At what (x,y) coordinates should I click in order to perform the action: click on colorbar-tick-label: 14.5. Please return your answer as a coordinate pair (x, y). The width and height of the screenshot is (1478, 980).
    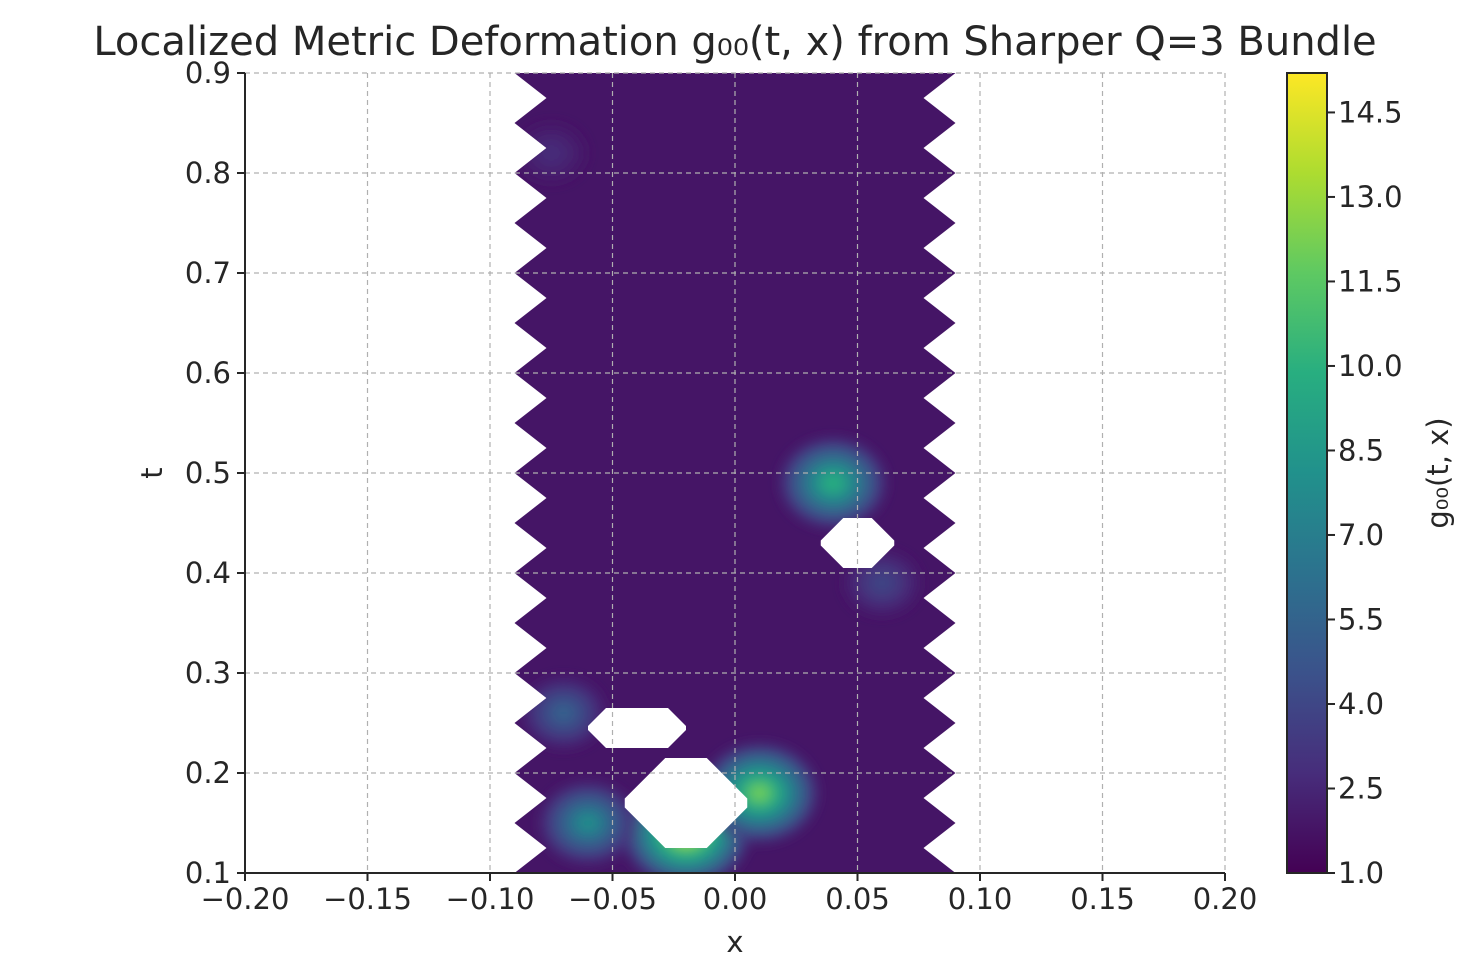
    Looking at the image, I should click on (1370, 112).